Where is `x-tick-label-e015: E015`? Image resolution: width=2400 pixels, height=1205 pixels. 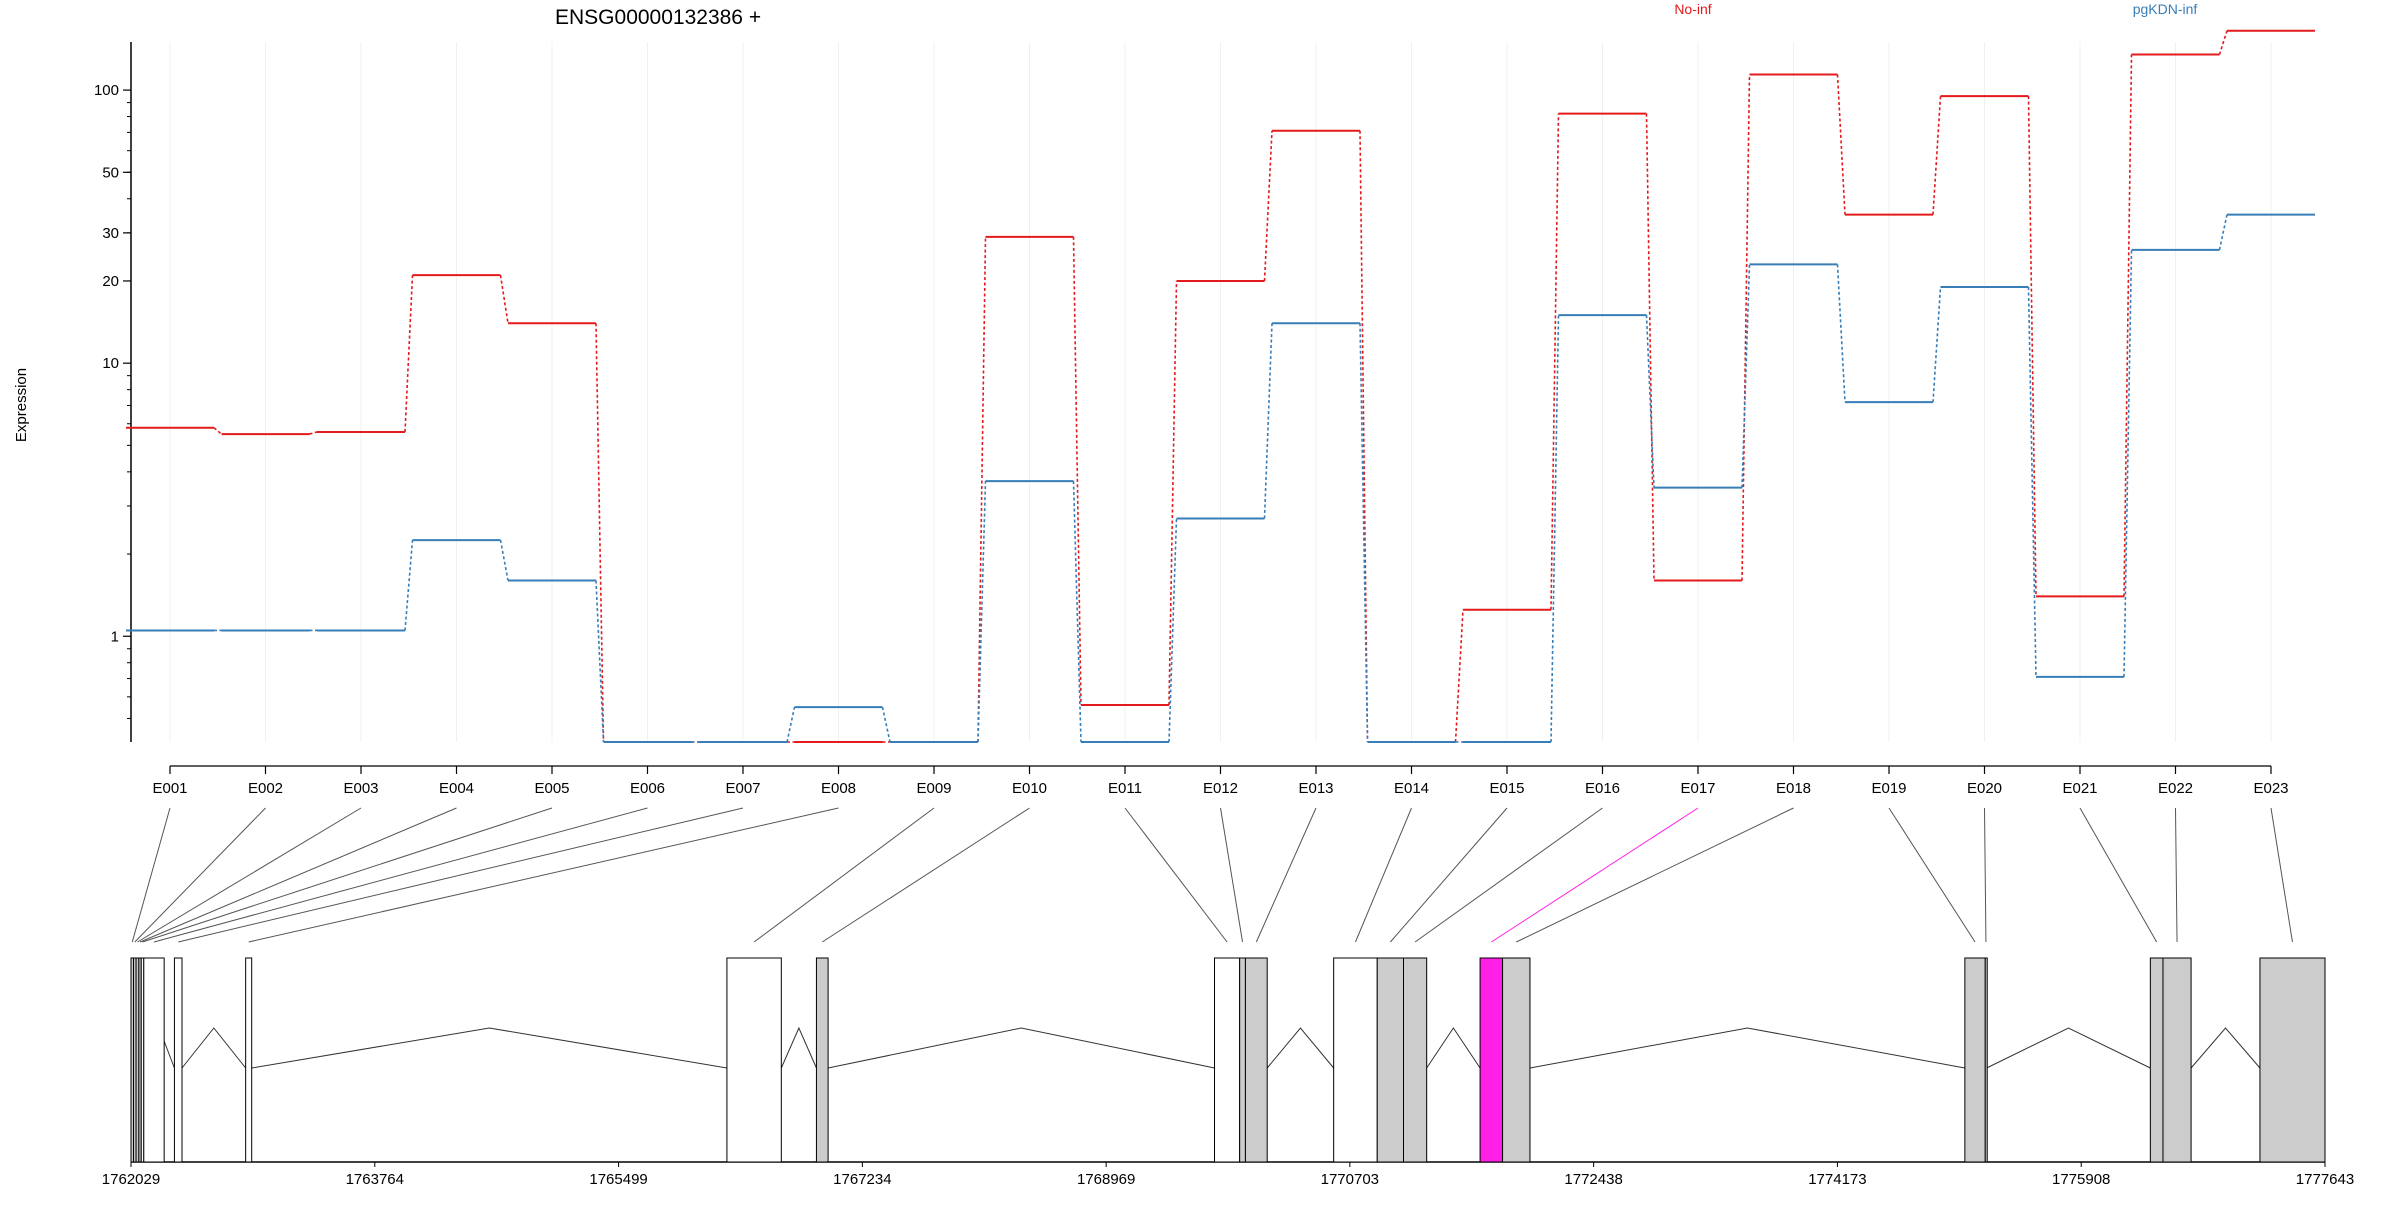
x-tick-label-e015: E015 is located at coordinates (1506, 788).